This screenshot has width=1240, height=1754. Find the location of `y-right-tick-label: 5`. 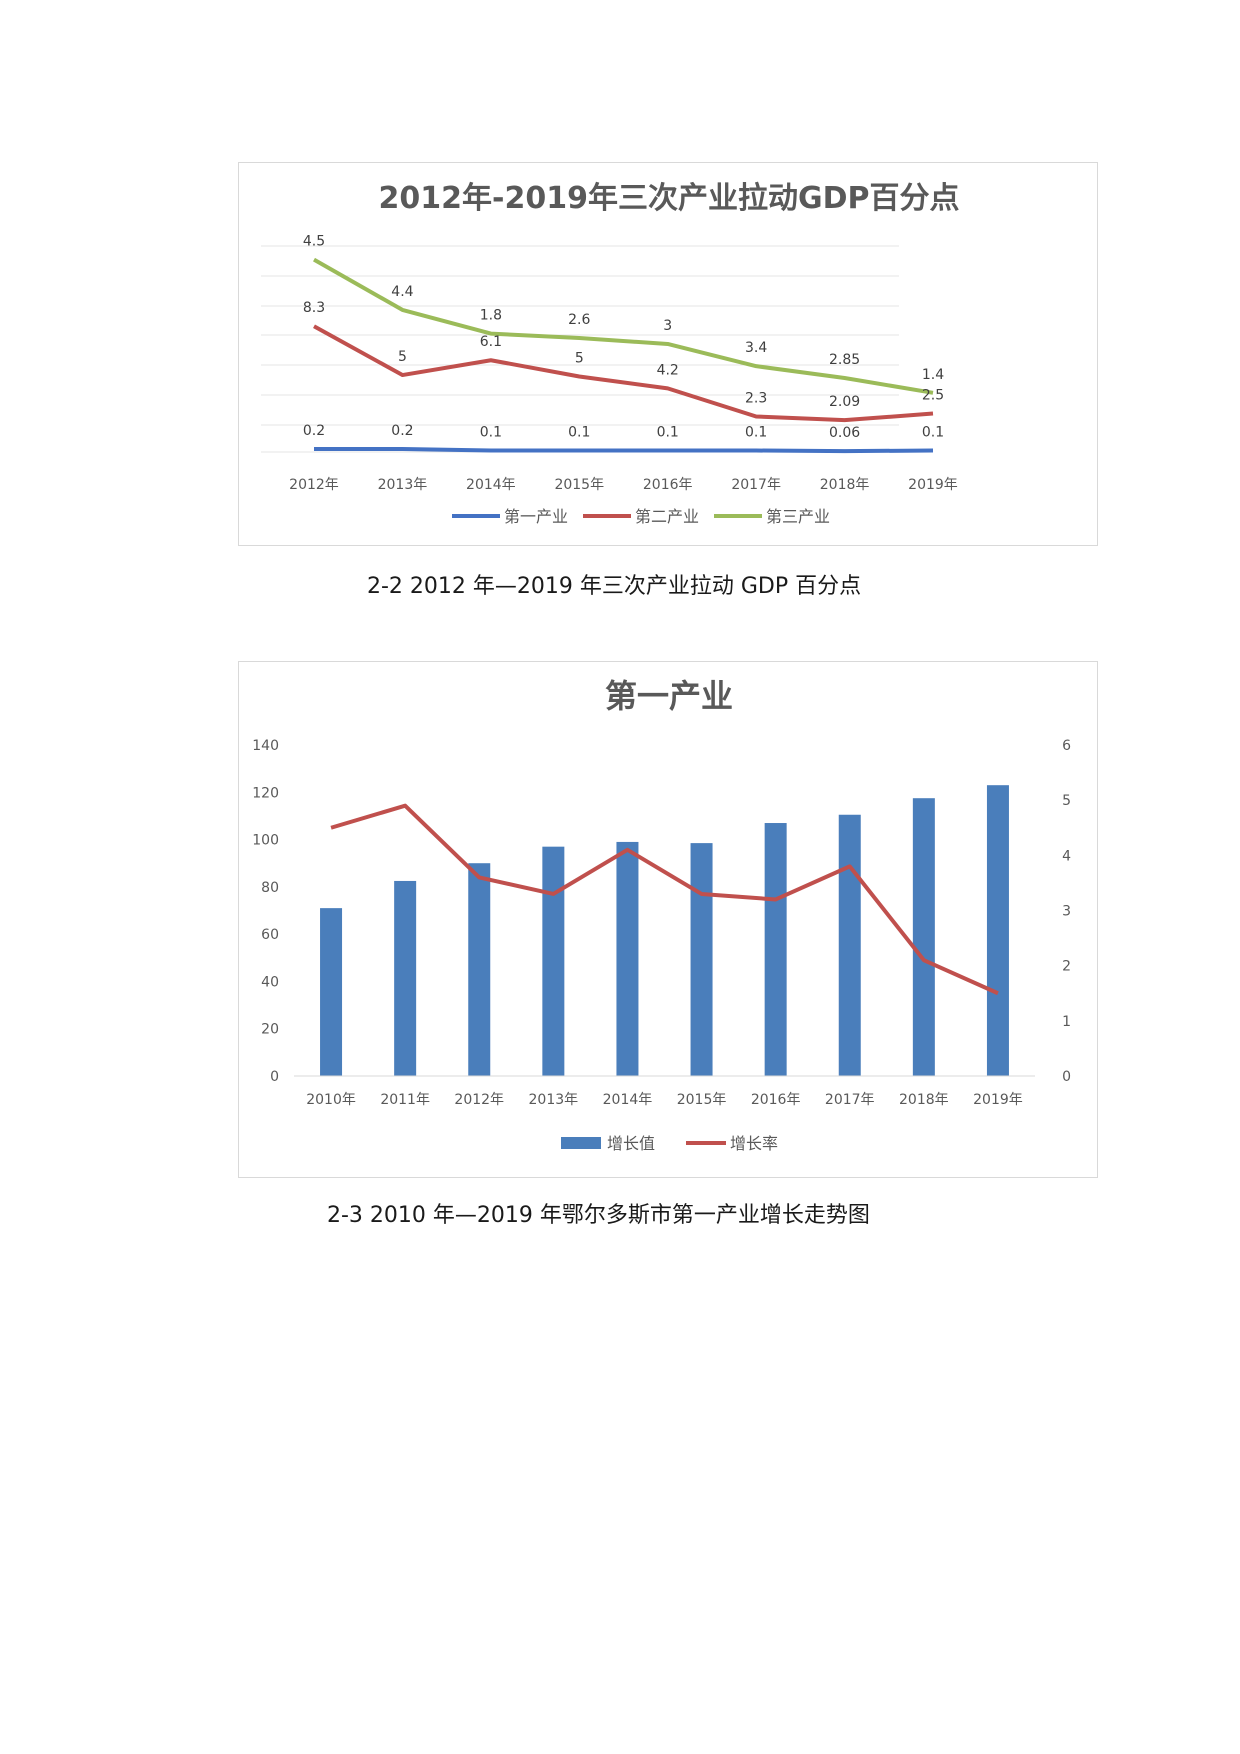

y-right-tick-label: 5 is located at coordinates (1066, 801).